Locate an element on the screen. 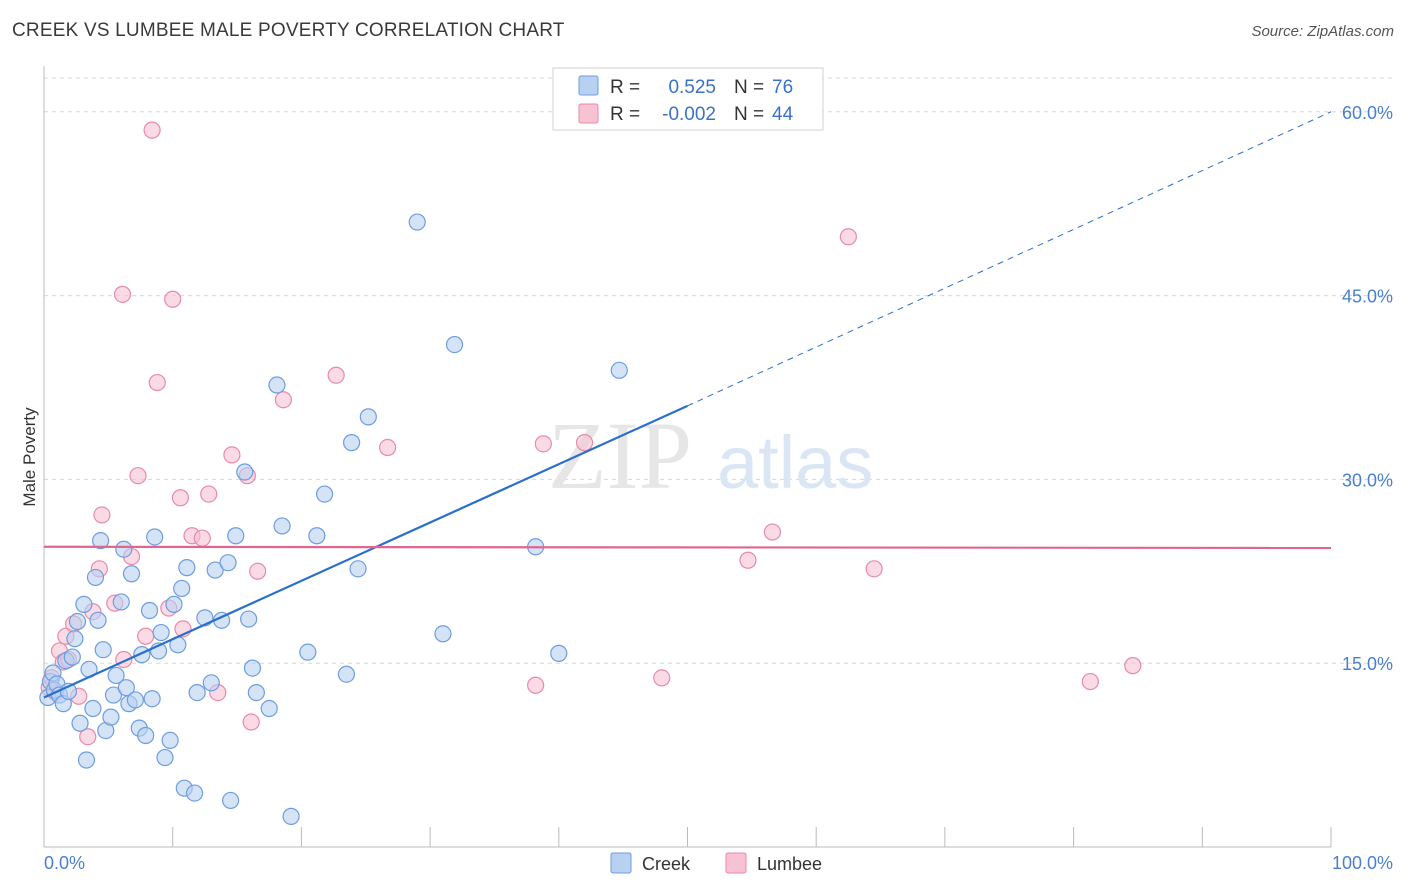 The image size is (1406, 892). legend-creek-r-label: R = is located at coordinates (625, 87).